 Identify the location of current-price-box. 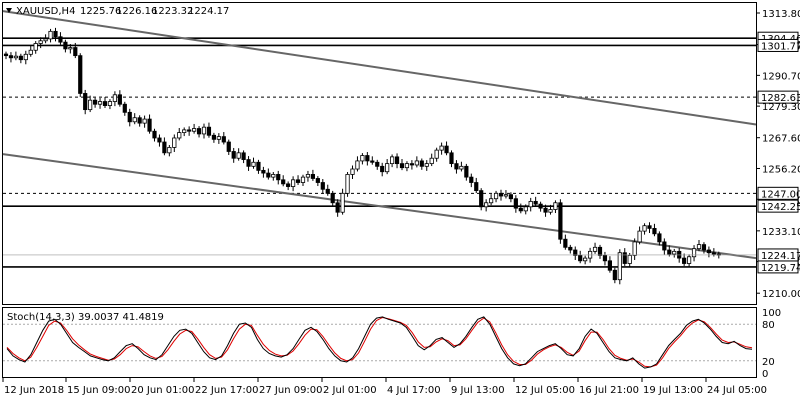
(778, 255).